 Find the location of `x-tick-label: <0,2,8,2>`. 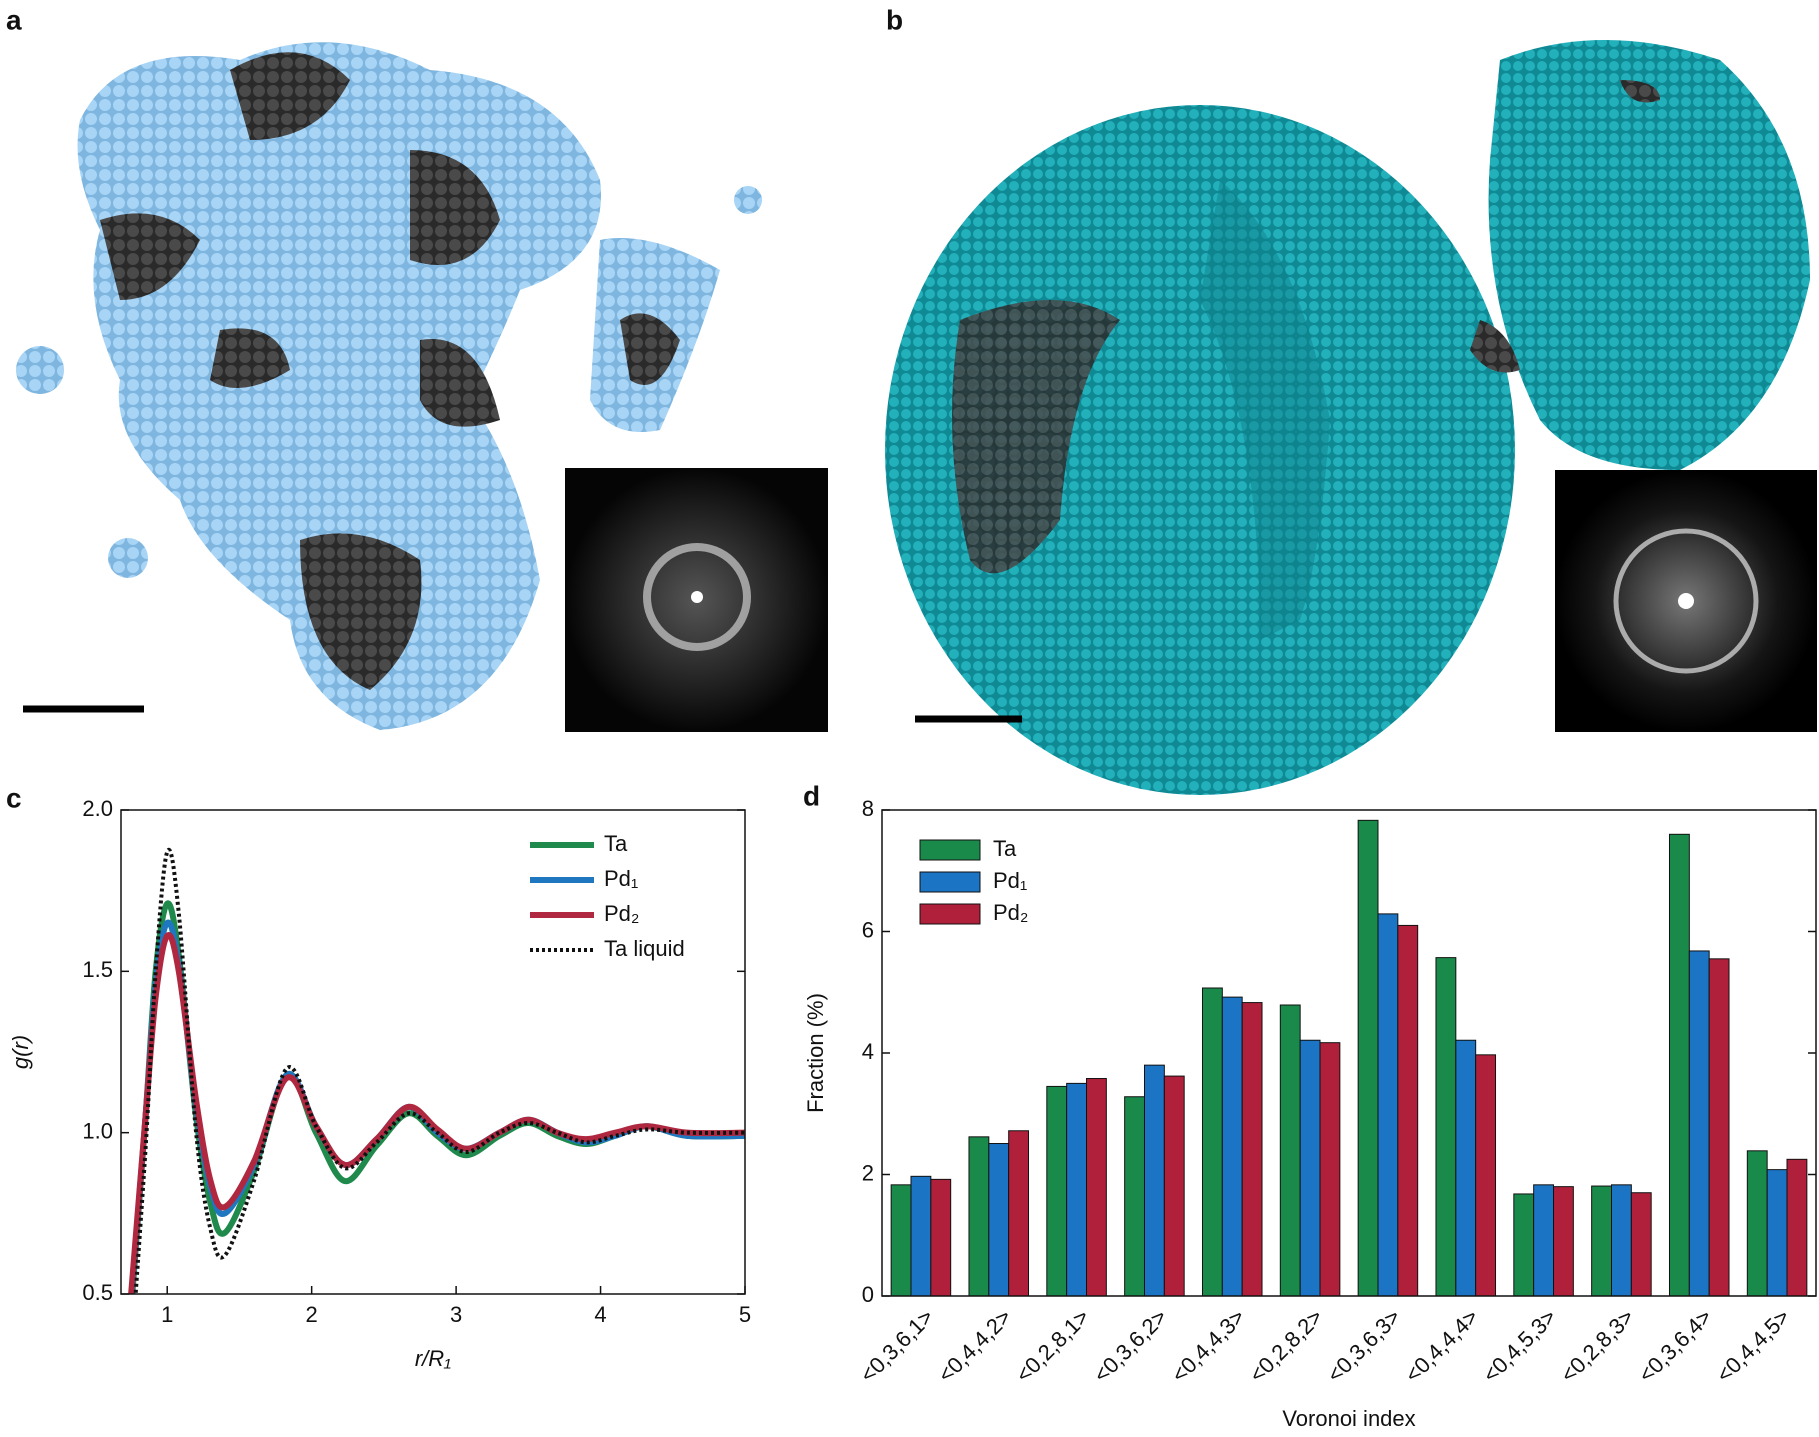

x-tick-label: <0,2,8,2> is located at coordinates (1285, 1345).